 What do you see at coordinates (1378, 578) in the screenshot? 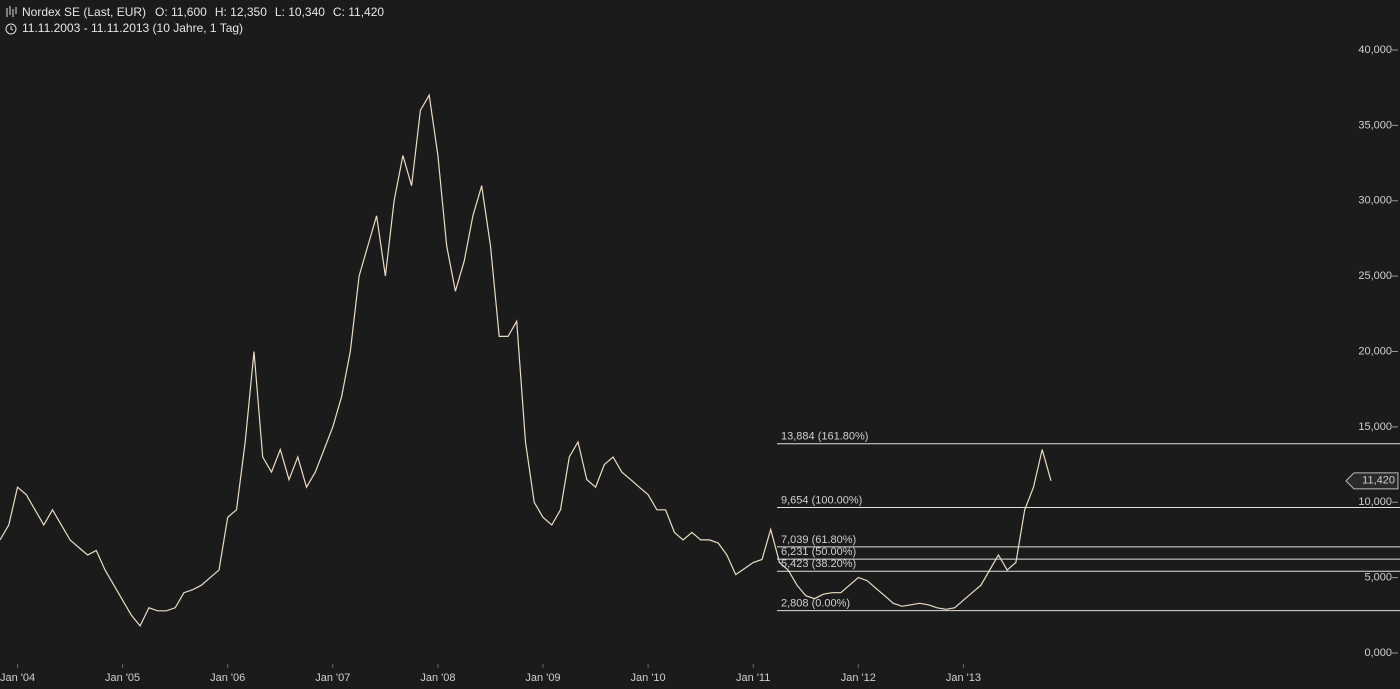
I see `y-tick-label: 5,000` at bounding box center [1378, 578].